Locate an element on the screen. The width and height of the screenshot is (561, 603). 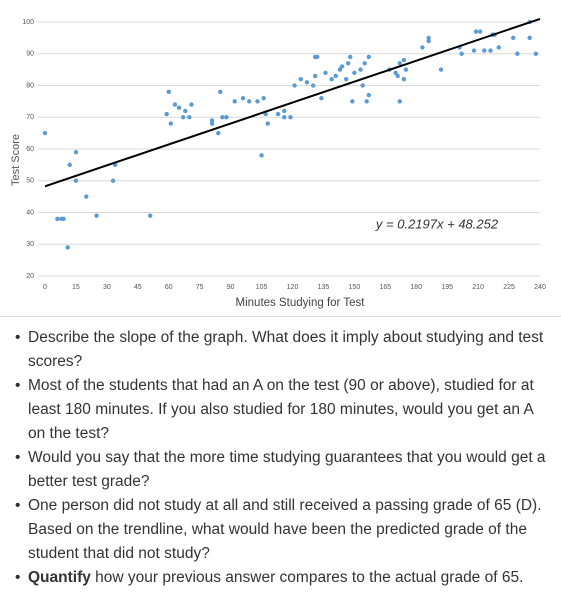
x-tick-label: 60 is located at coordinates (169, 287).